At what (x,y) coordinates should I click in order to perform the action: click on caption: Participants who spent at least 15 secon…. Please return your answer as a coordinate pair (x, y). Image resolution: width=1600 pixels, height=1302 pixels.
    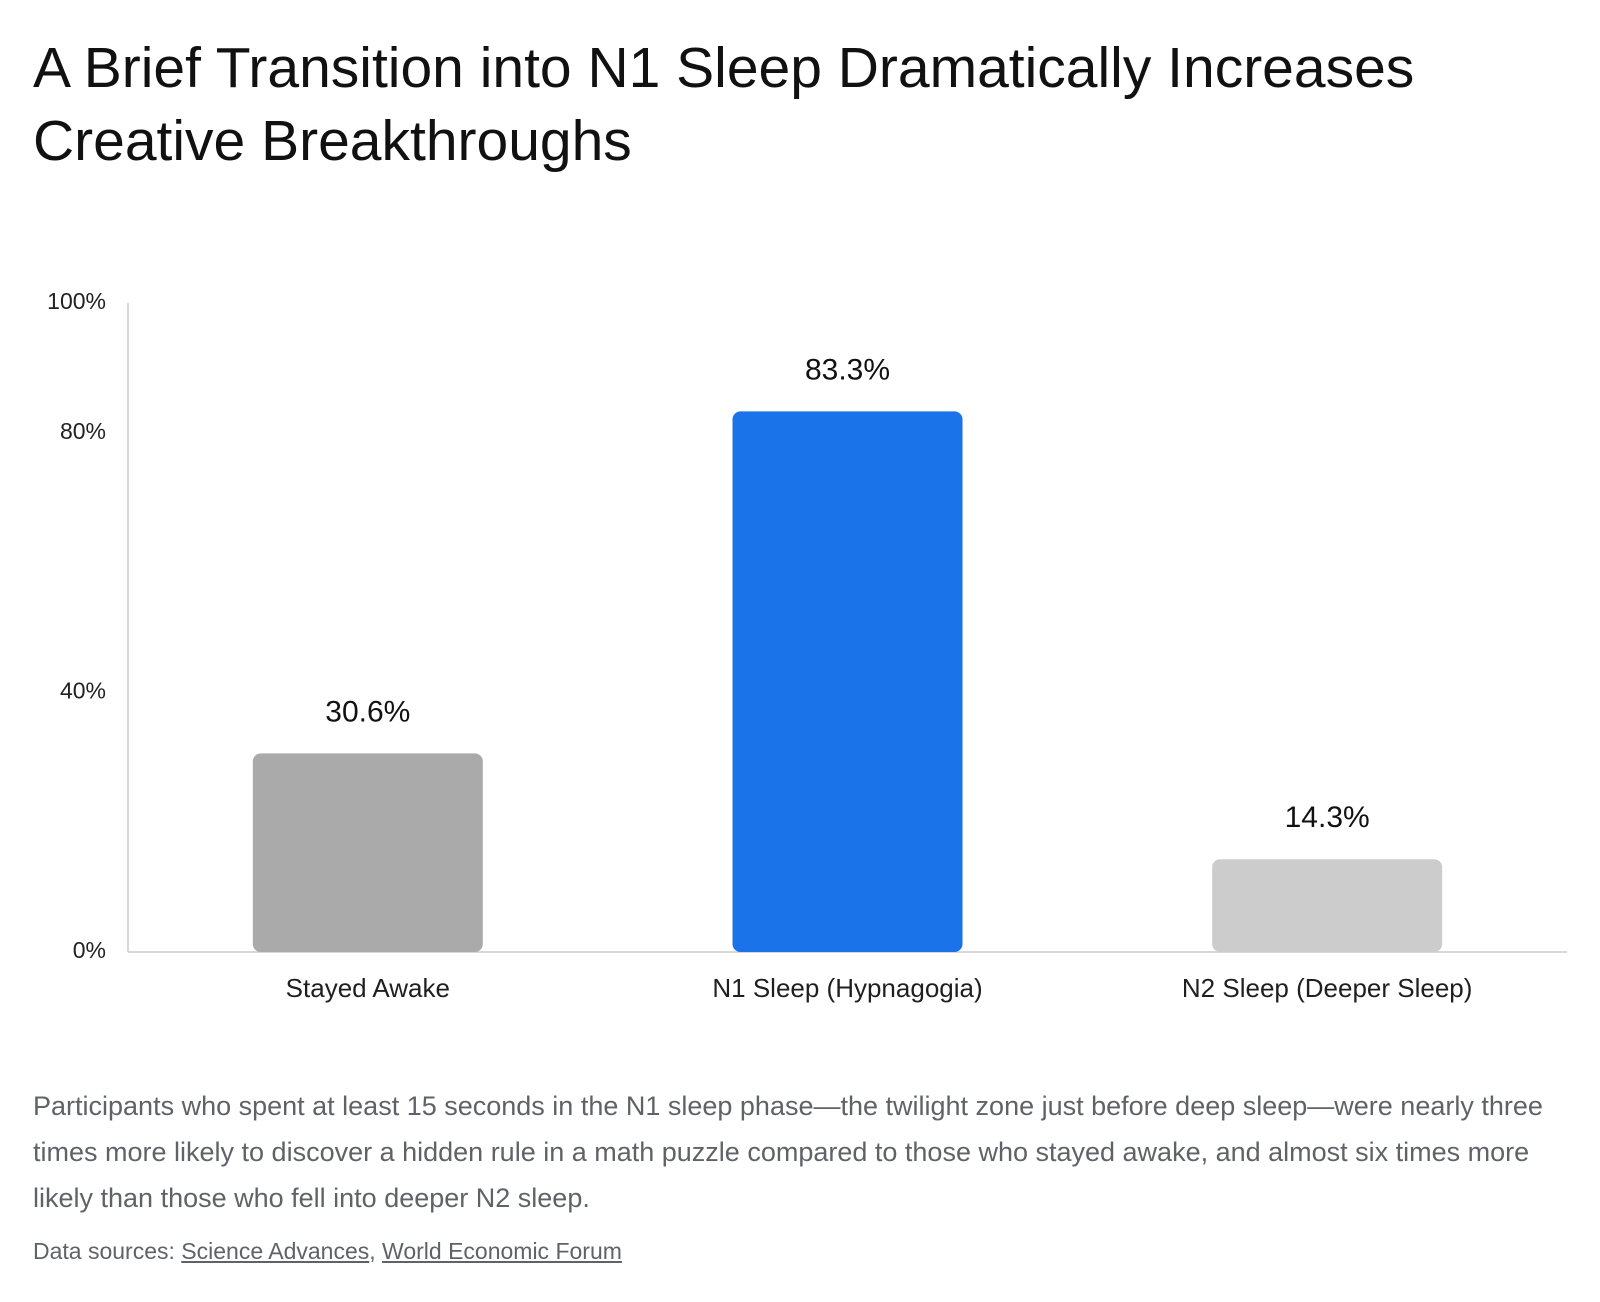
    Looking at the image, I should click on (788, 1152).